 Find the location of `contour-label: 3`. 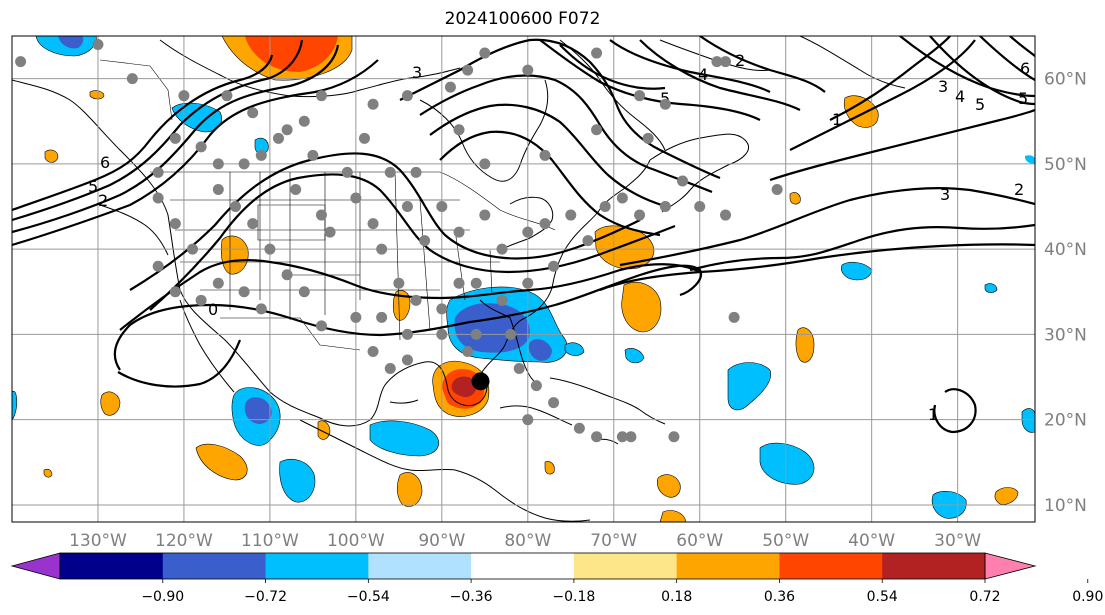

contour-label: 3 is located at coordinates (417, 72).